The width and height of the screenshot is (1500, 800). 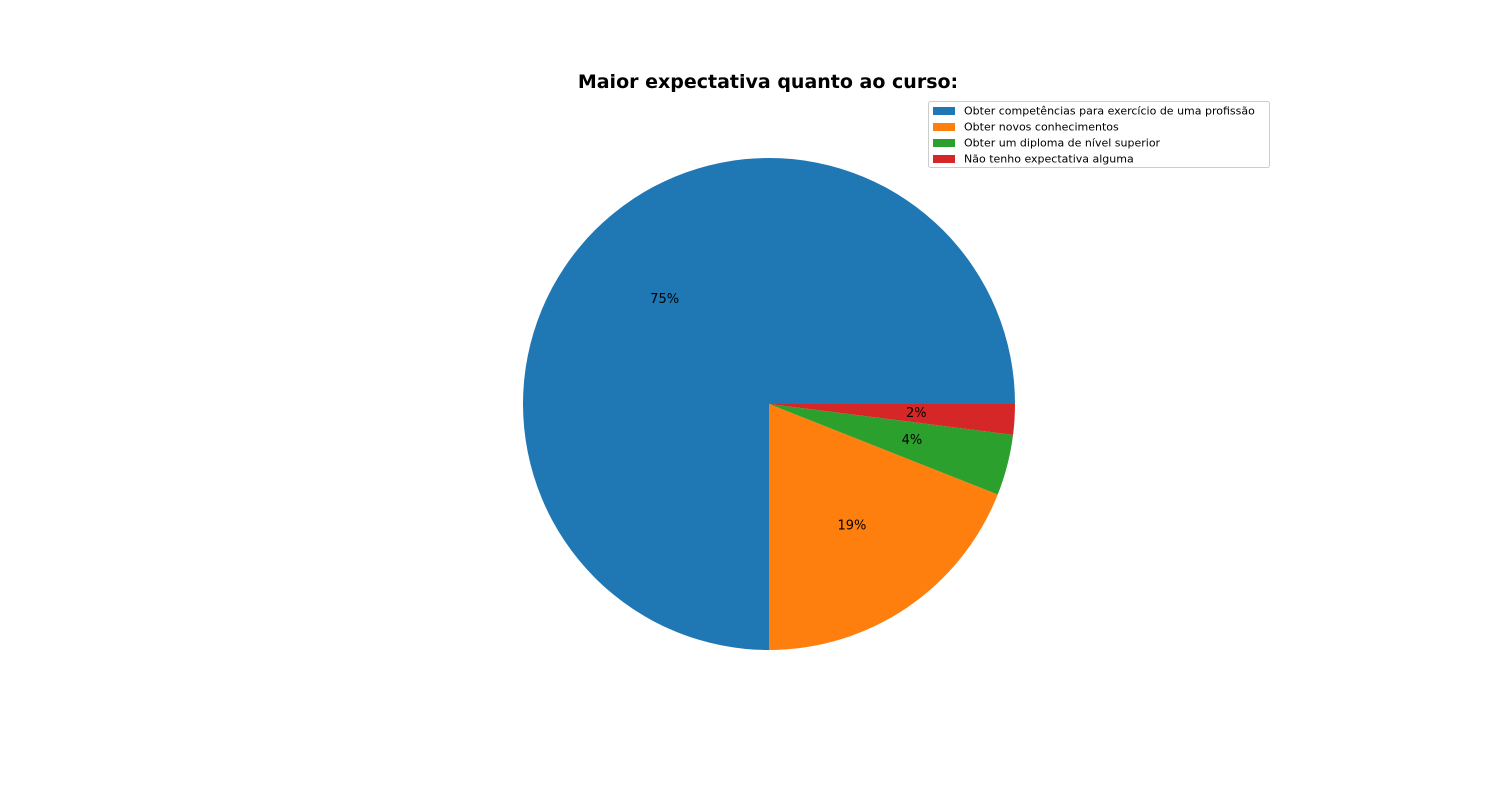 I want to click on pie-slice-label-2: 19%, so click(x=852, y=526).